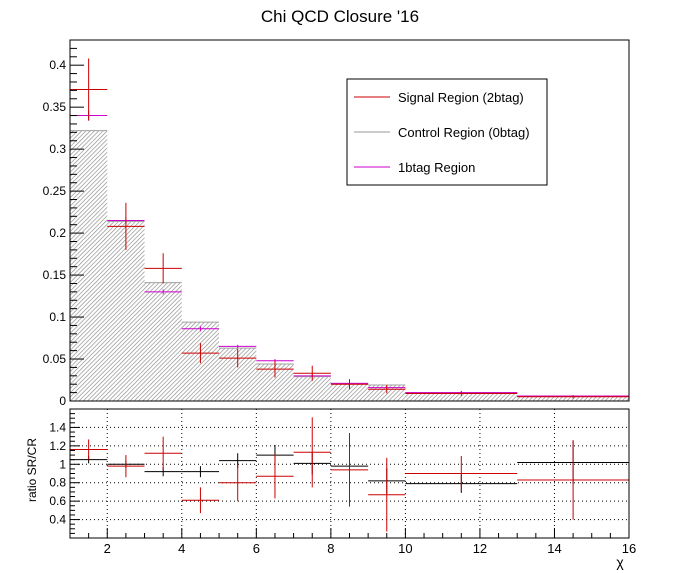 The height and width of the screenshot is (573, 698). What do you see at coordinates (340, 16) in the screenshot?
I see `chart-title: Chi QCD Closure '16` at bounding box center [340, 16].